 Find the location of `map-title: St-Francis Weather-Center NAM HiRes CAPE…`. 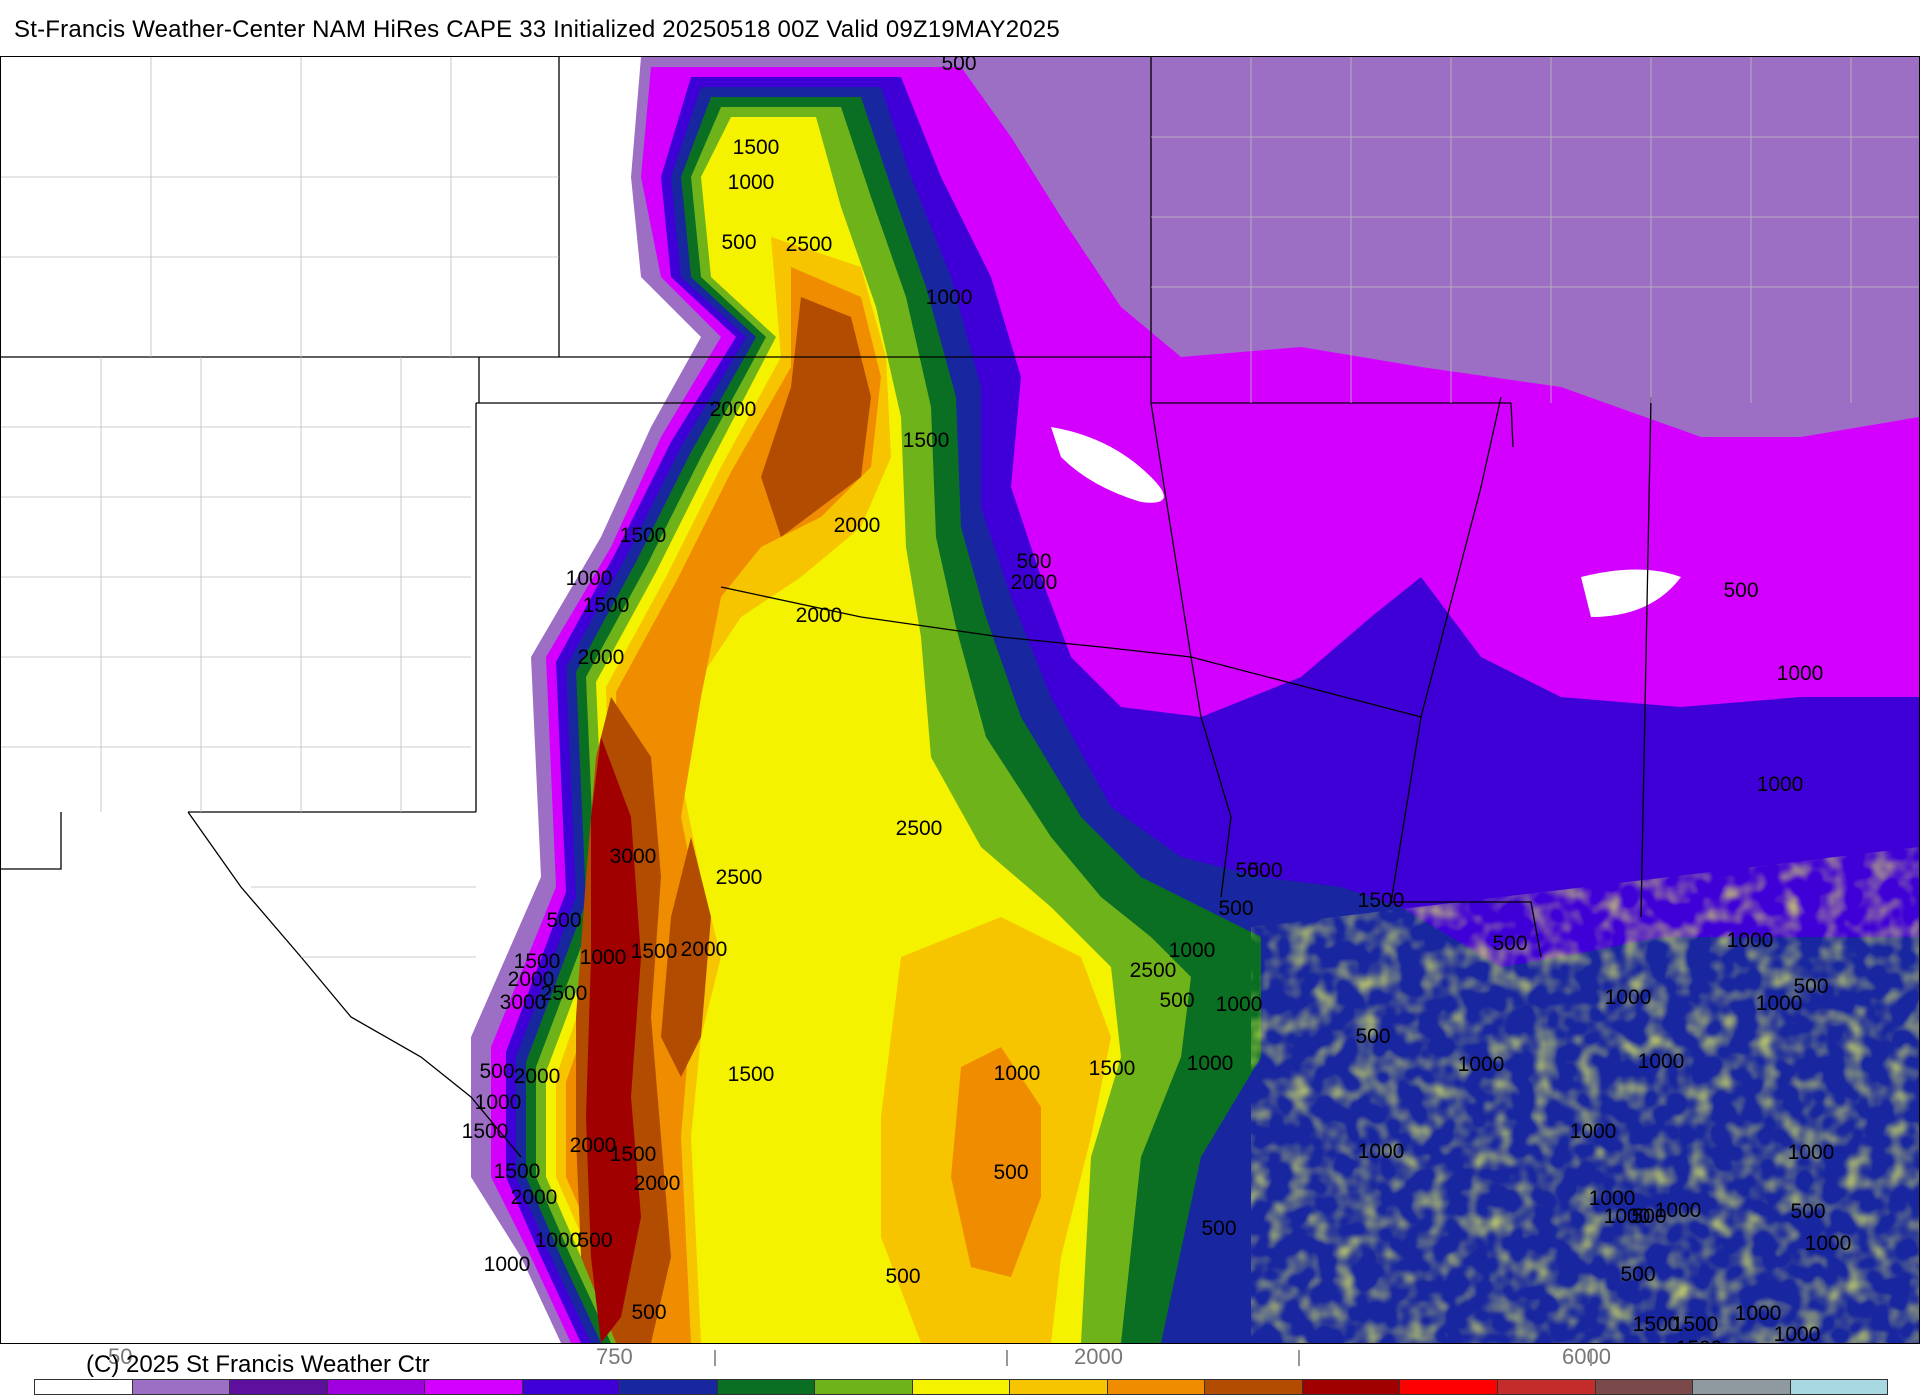

map-title: St-Francis Weather-Center NAM HiRes CAPE… is located at coordinates (537, 29).